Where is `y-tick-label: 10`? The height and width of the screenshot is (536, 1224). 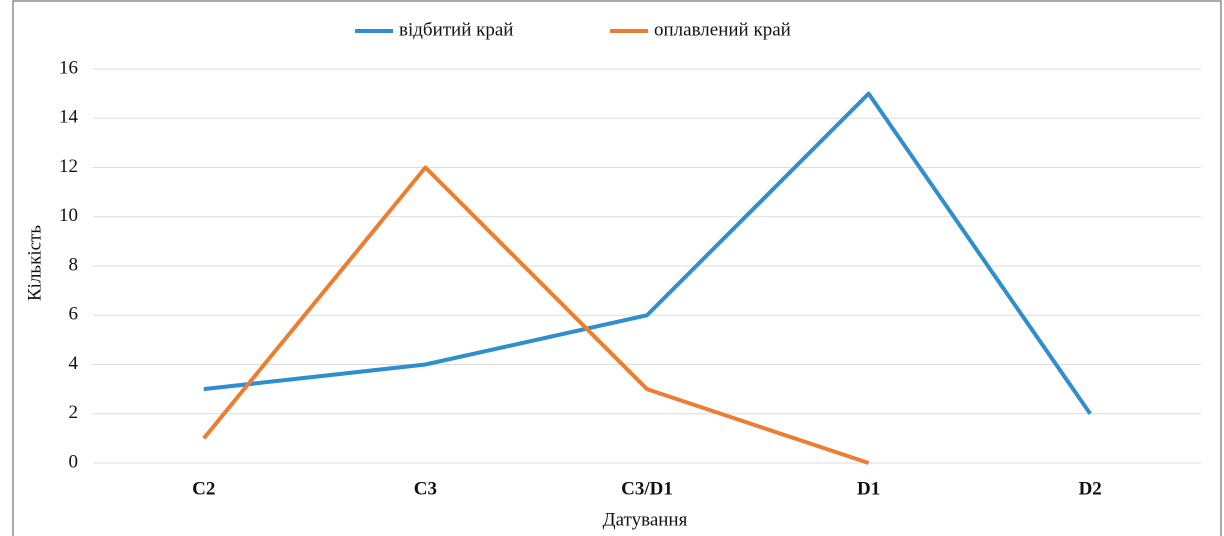
y-tick-label: 10 is located at coordinates (68, 215).